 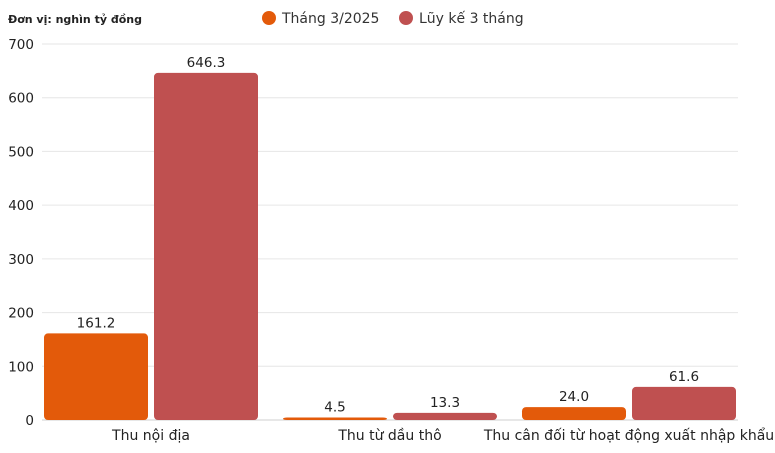 I want to click on data-label: 646.3, so click(x=206, y=63).